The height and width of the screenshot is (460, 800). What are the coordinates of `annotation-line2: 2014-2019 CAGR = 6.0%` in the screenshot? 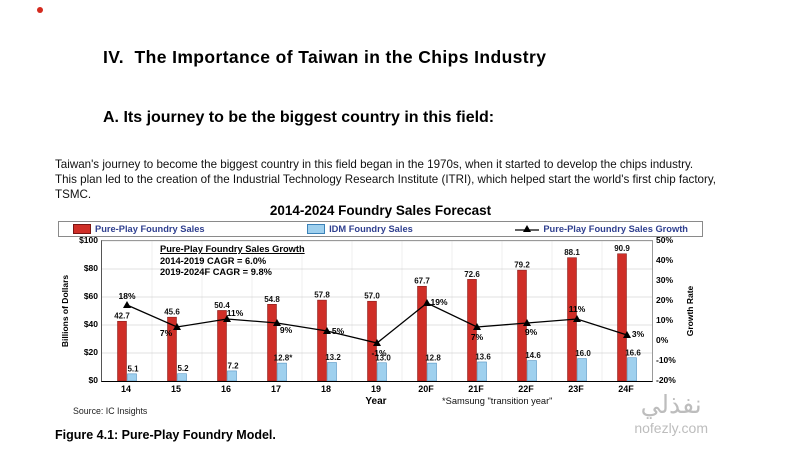 It's located at (213, 260).